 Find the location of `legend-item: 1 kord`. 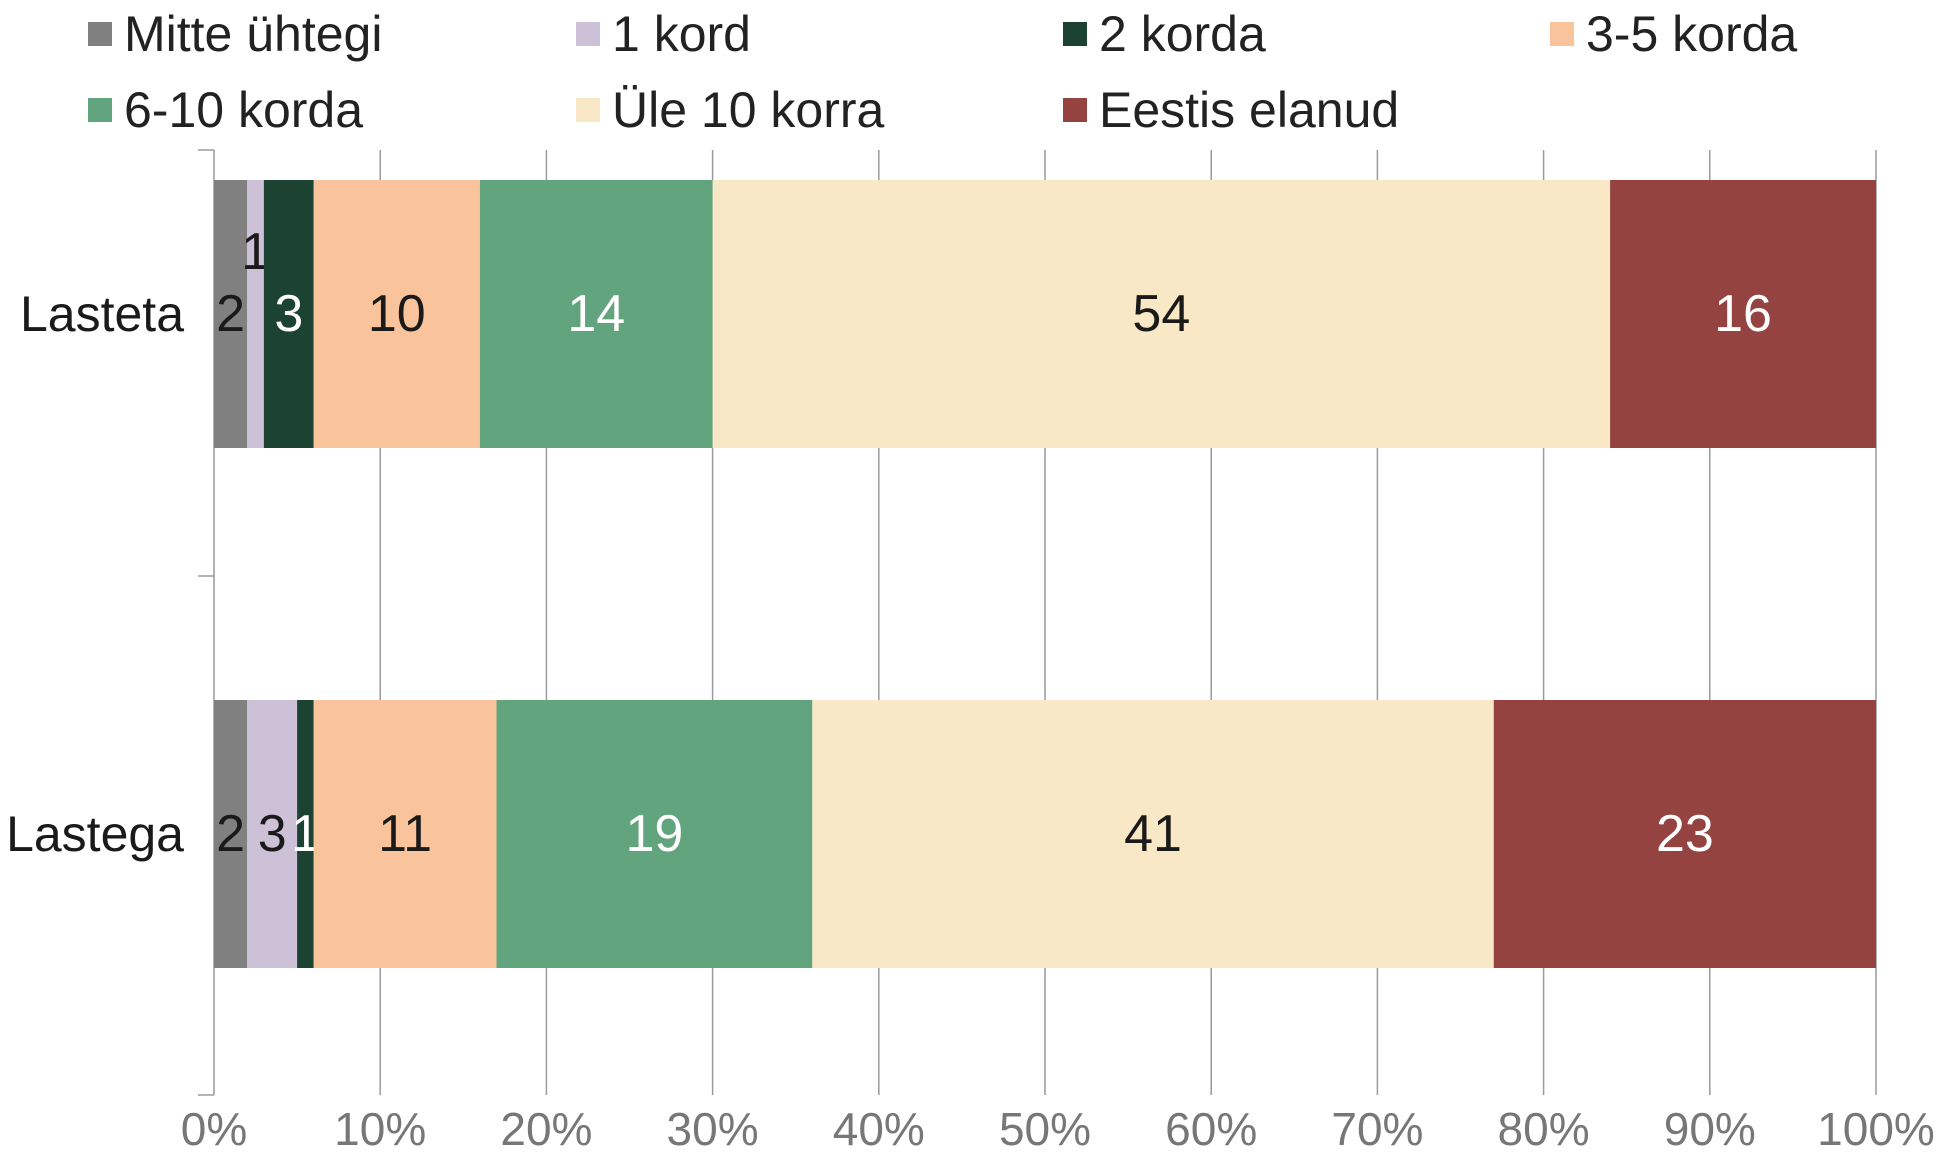

legend-item: 1 kord is located at coordinates (663, 34).